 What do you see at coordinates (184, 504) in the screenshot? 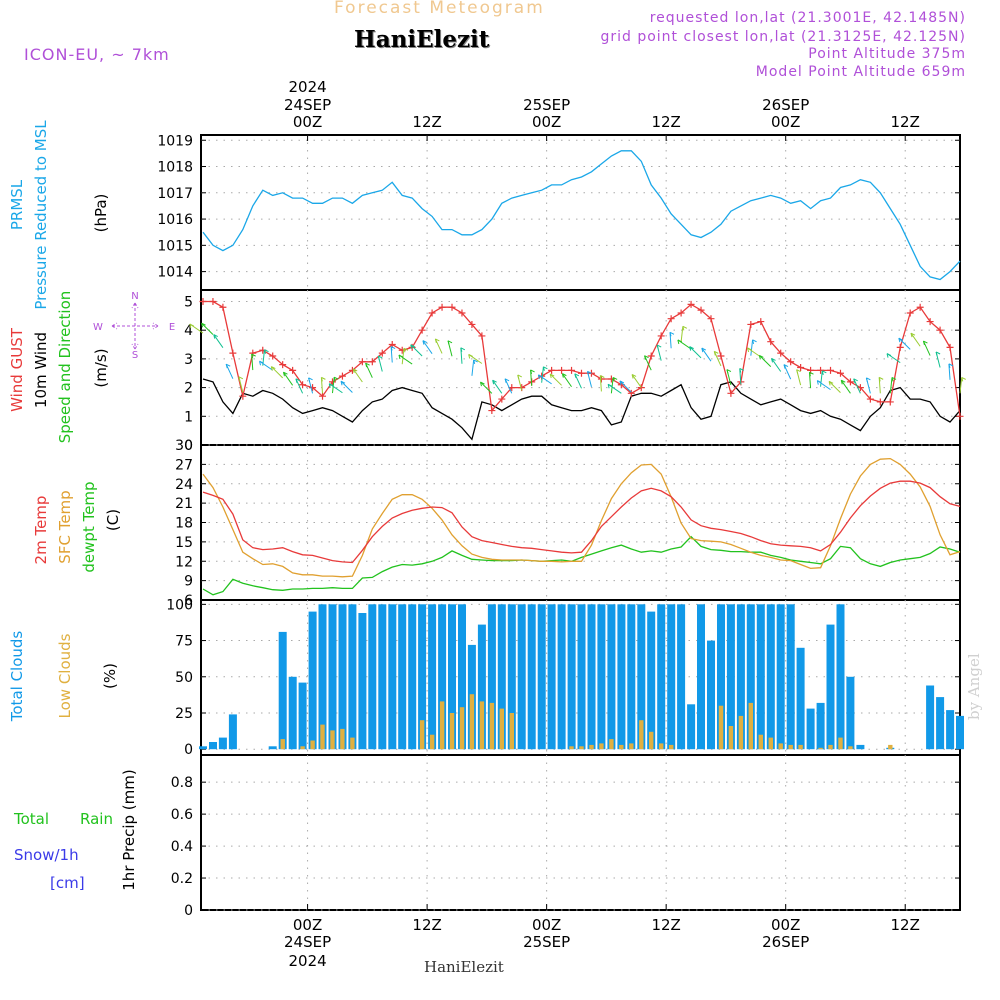
I see `temperature-ytick-label-5: 21` at bounding box center [184, 504].